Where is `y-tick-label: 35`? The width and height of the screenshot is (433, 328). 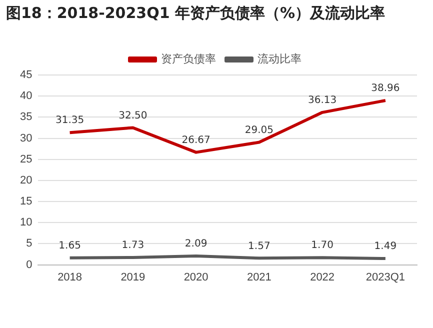
y-tick-label: 35 is located at coordinates (26, 117).